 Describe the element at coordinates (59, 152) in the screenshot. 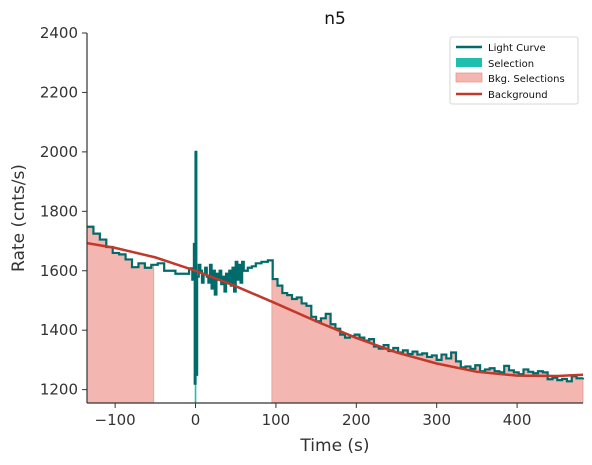

I see `y-tick-label: 2000` at that location.